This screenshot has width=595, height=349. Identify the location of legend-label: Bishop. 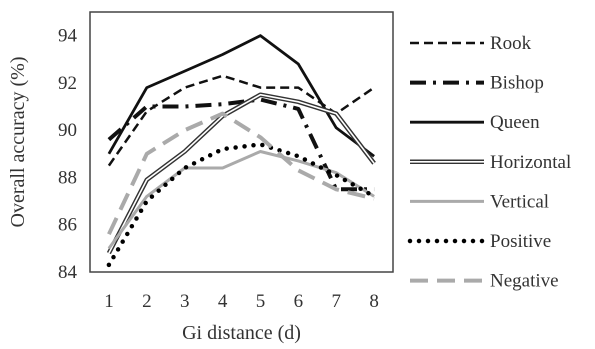
(517, 83).